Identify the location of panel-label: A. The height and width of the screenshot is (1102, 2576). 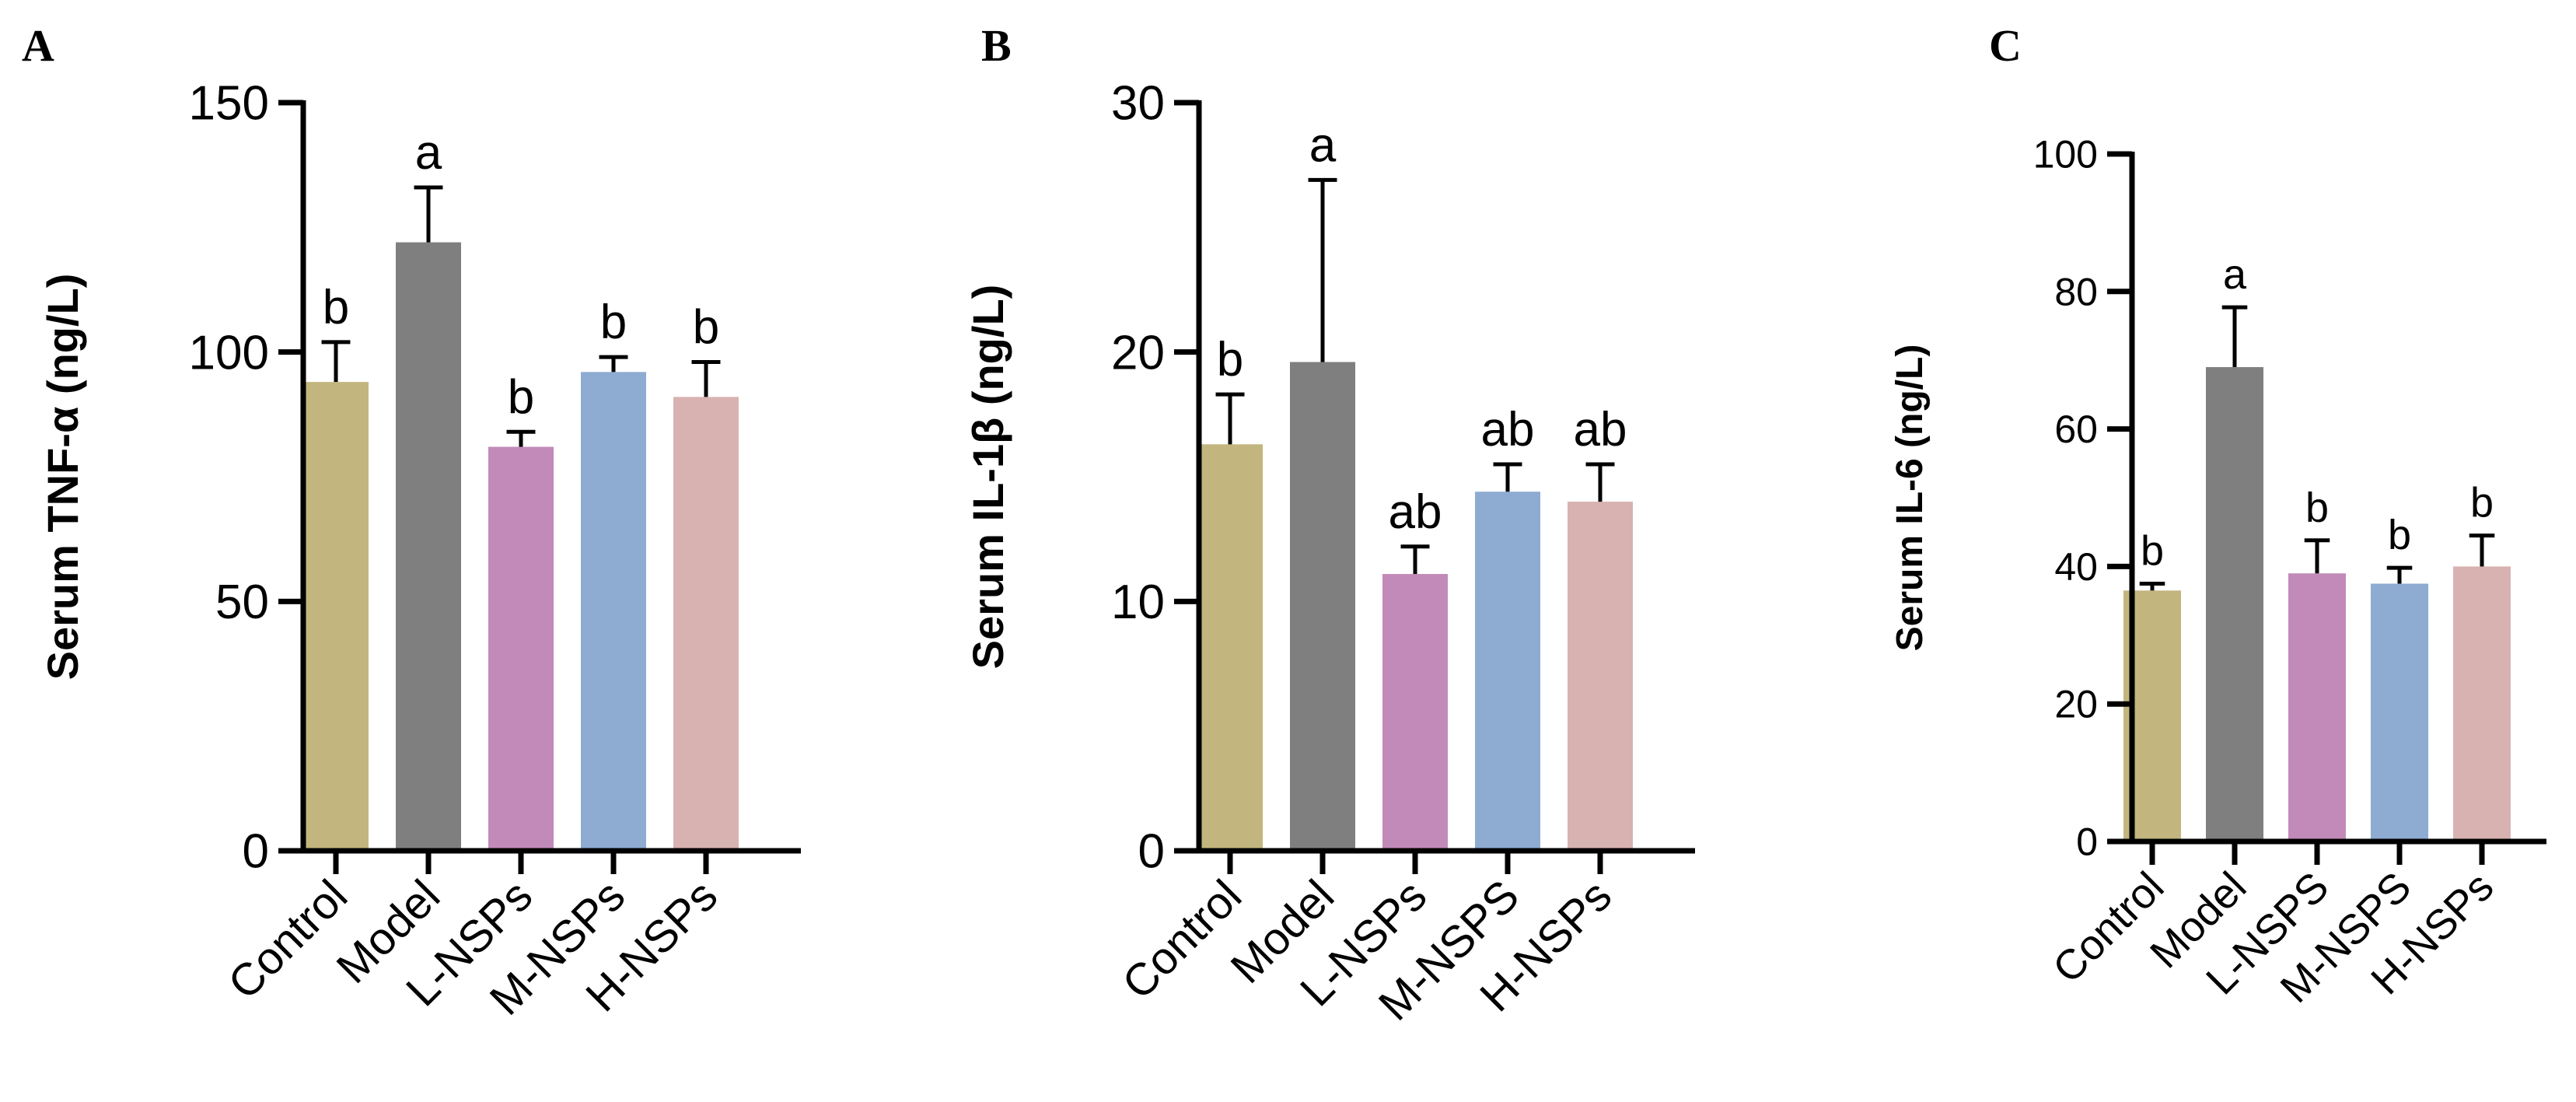
(38, 45).